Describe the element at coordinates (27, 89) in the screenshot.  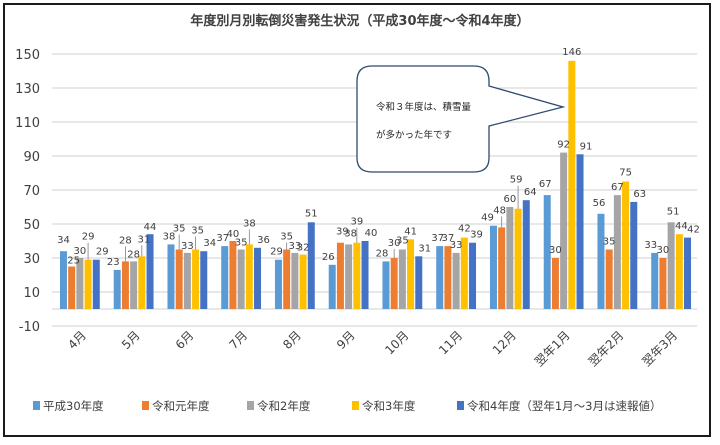
I see `y-tick-label: 130` at that location.